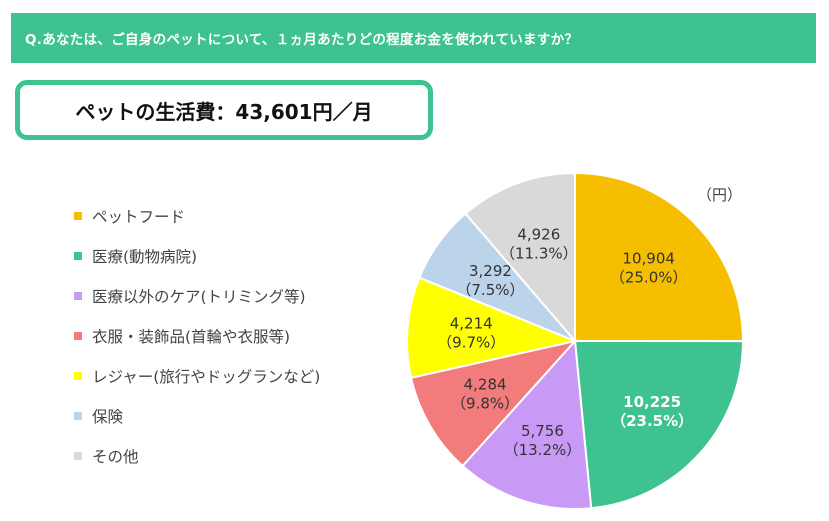 The height and width of the screenshot is (521, 829). What do you see at coordinates (485, 404) in the screenshot?
I see `slice-percent-label: （9.8%）` at bounding box center [485, 404].